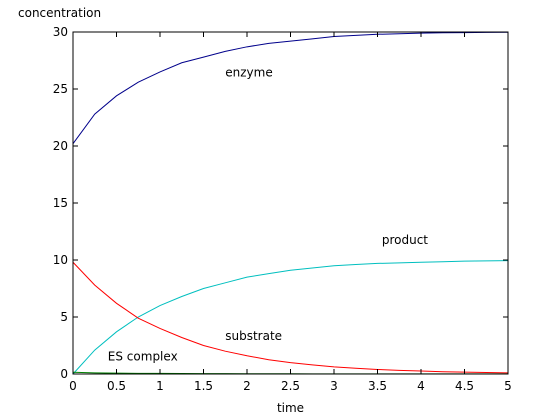 The image size is (560, 420). What do you see at coordinates (334, 386) in the screenshot?
I see `x-tick-label: 3` at bounding box center [334, 386].